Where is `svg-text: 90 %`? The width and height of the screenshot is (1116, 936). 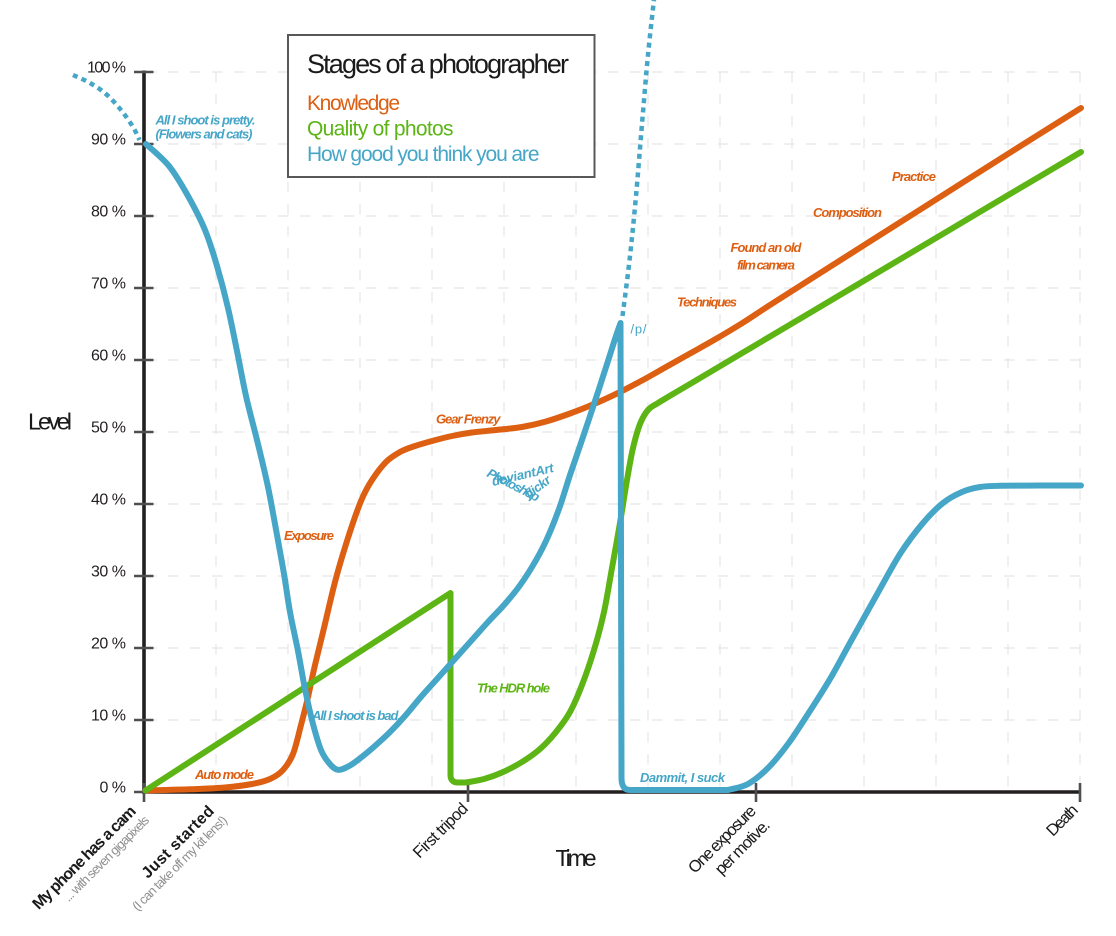
svg-text: 90 % is located at coordinates (108, 140).